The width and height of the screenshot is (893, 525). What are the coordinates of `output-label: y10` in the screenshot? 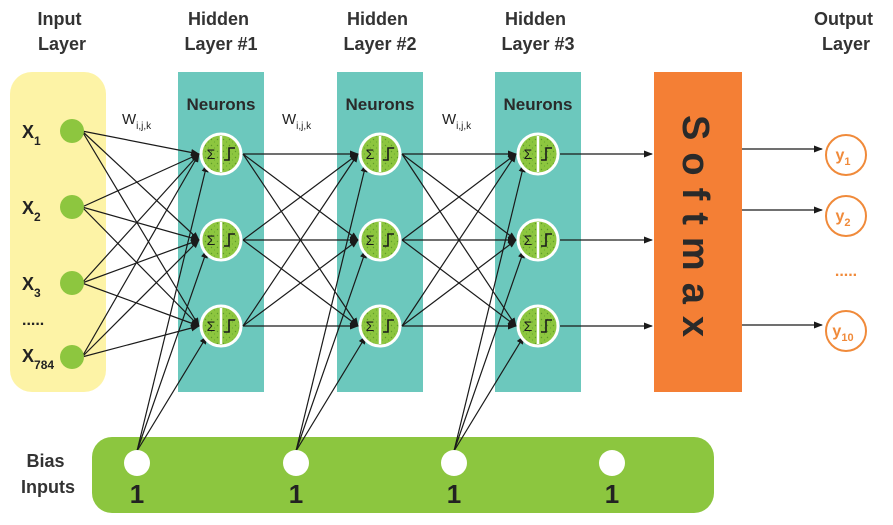 It's located at (842, 333).